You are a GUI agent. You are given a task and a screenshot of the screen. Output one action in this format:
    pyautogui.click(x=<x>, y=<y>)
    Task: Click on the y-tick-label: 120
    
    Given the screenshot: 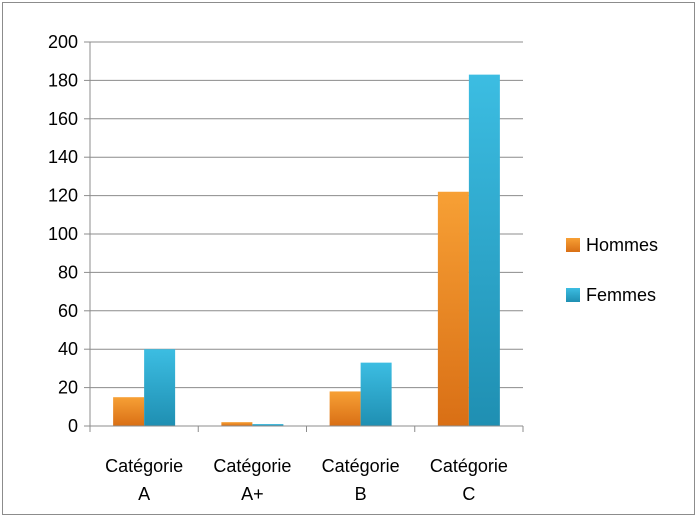 What is the action you would take?
    pyautogui.click(x=63, y=196)
    